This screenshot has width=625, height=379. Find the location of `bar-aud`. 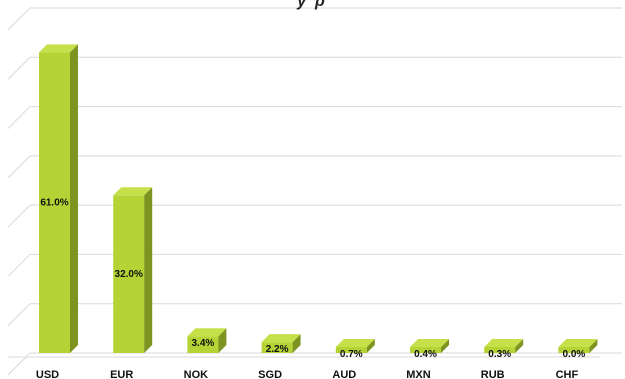

bar-aud is located at coordinates (355, 346).